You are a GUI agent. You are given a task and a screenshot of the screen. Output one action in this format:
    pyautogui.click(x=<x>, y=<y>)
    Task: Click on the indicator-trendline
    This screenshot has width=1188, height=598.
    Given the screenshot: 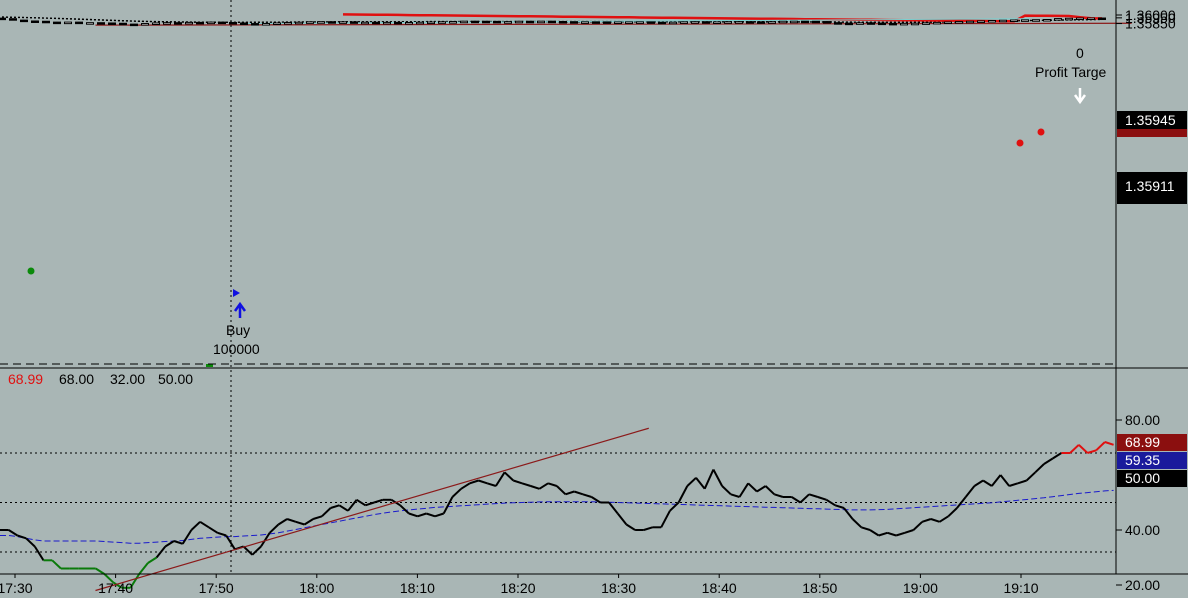 What is the action you would take?
    pyautogui.click(x=372, y=509)
    